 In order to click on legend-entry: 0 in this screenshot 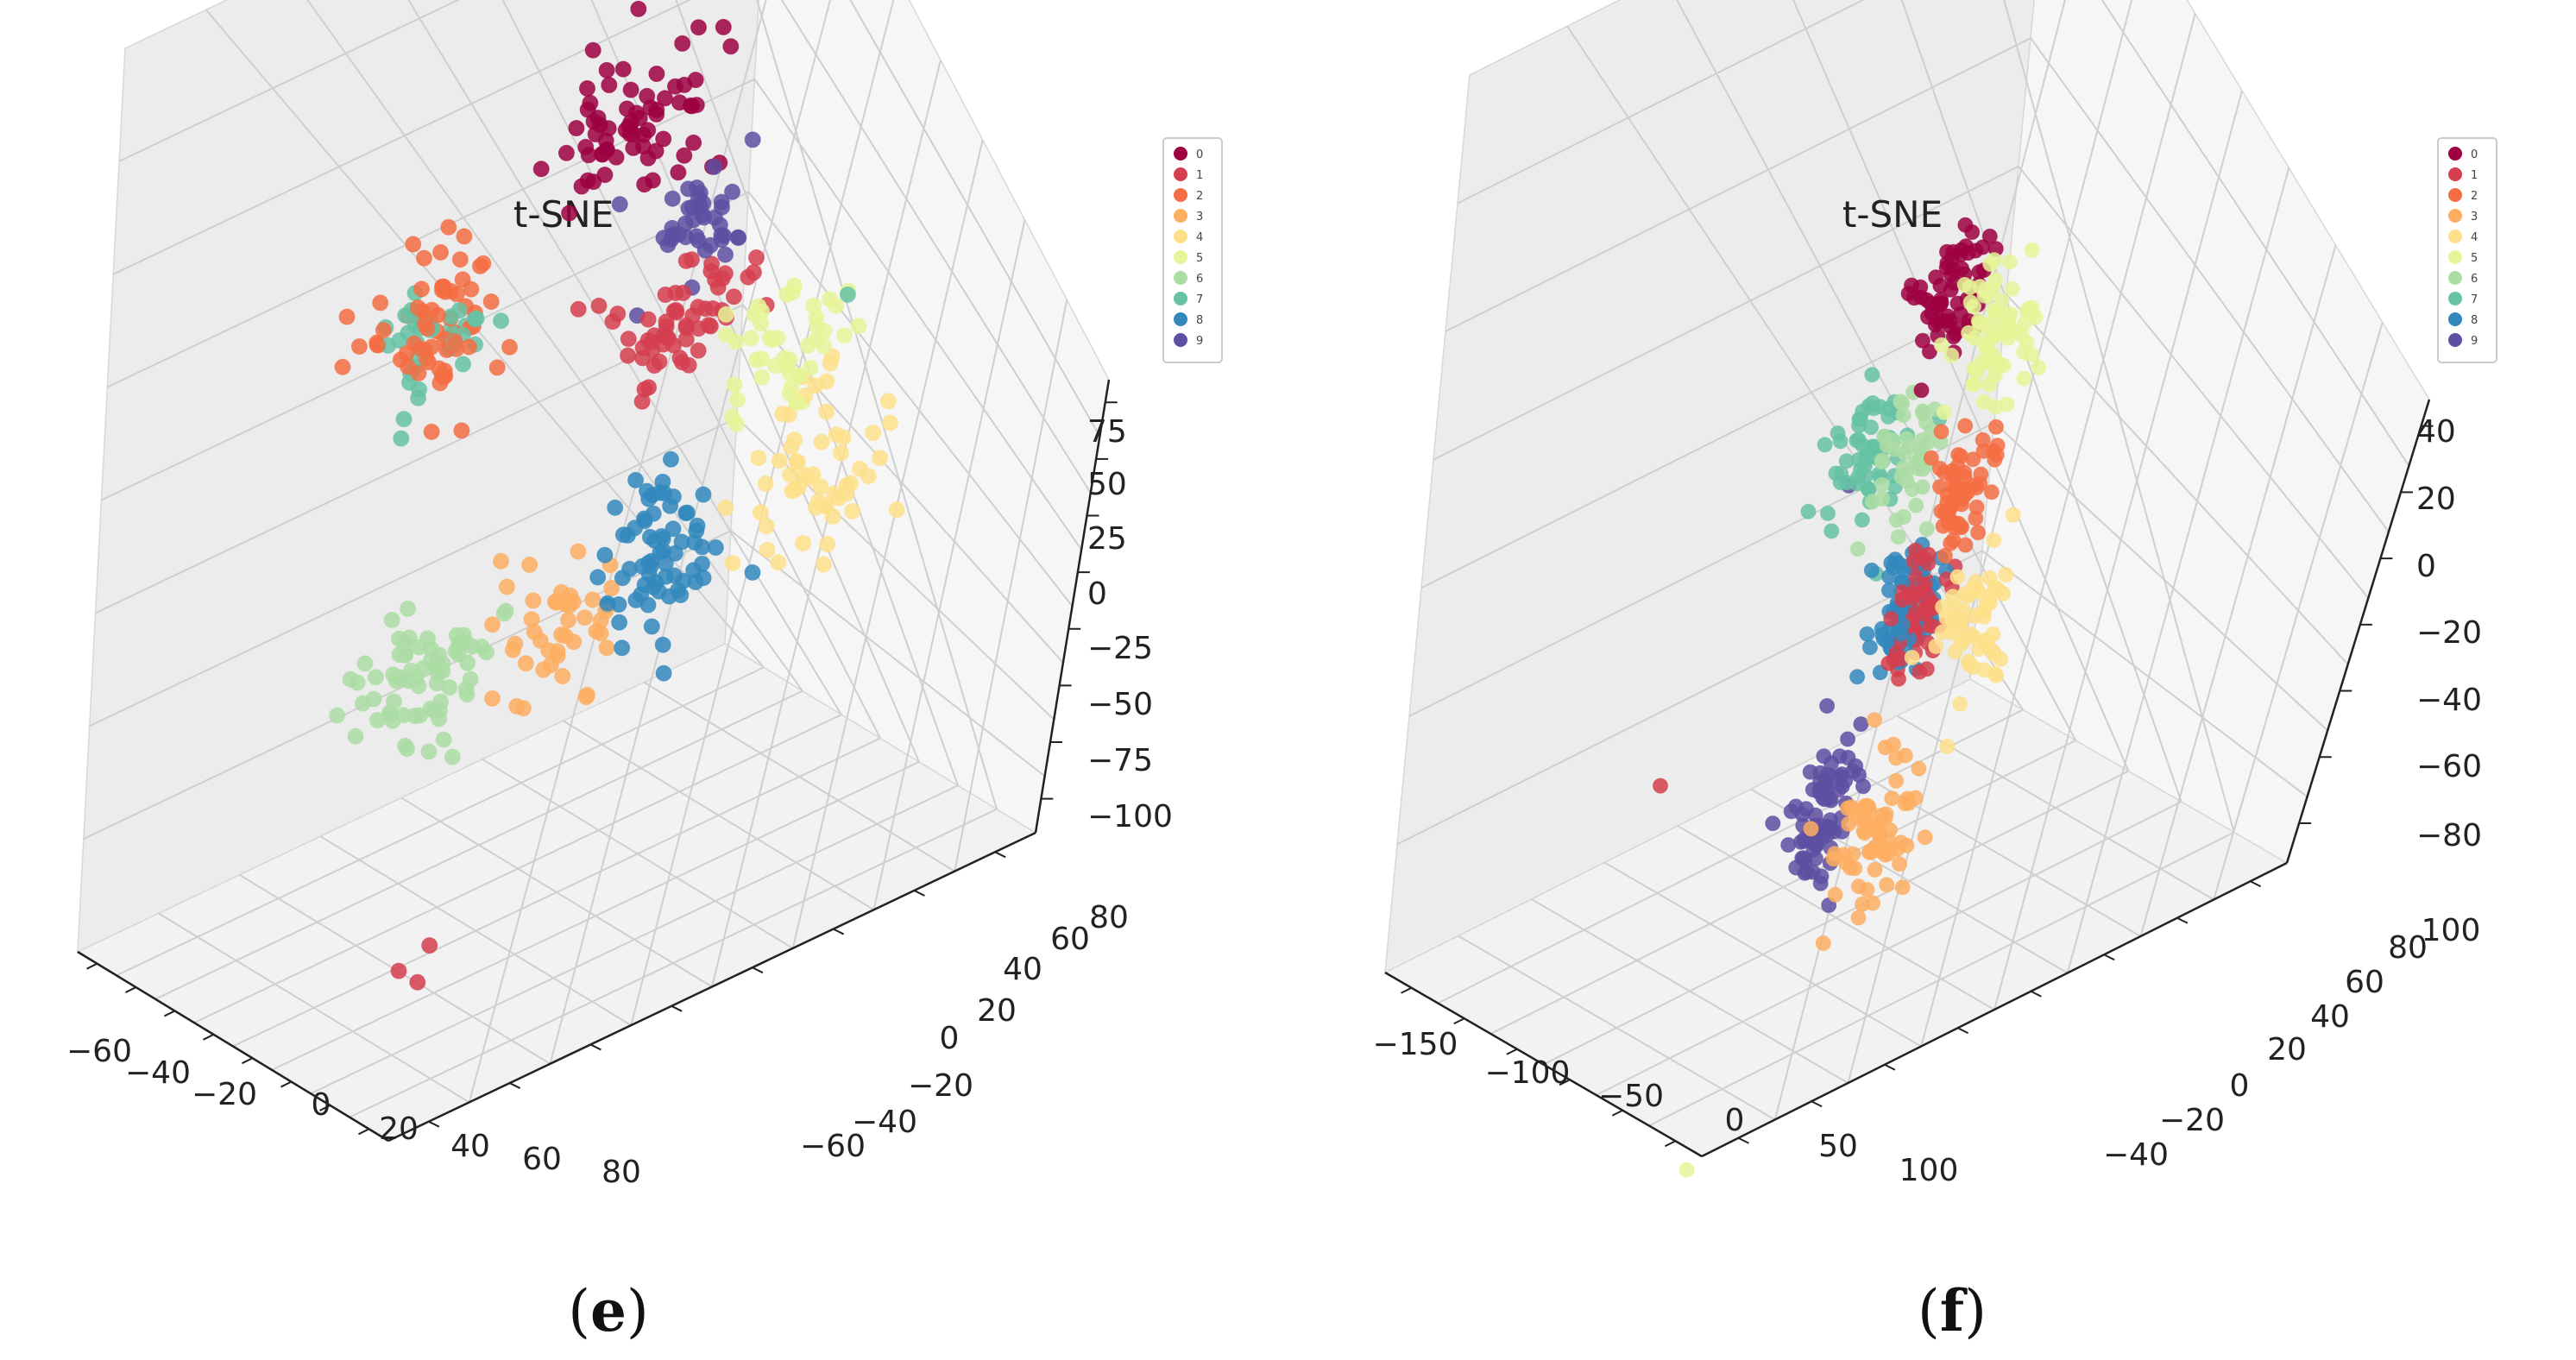, I will do `click(1200, 155)`.